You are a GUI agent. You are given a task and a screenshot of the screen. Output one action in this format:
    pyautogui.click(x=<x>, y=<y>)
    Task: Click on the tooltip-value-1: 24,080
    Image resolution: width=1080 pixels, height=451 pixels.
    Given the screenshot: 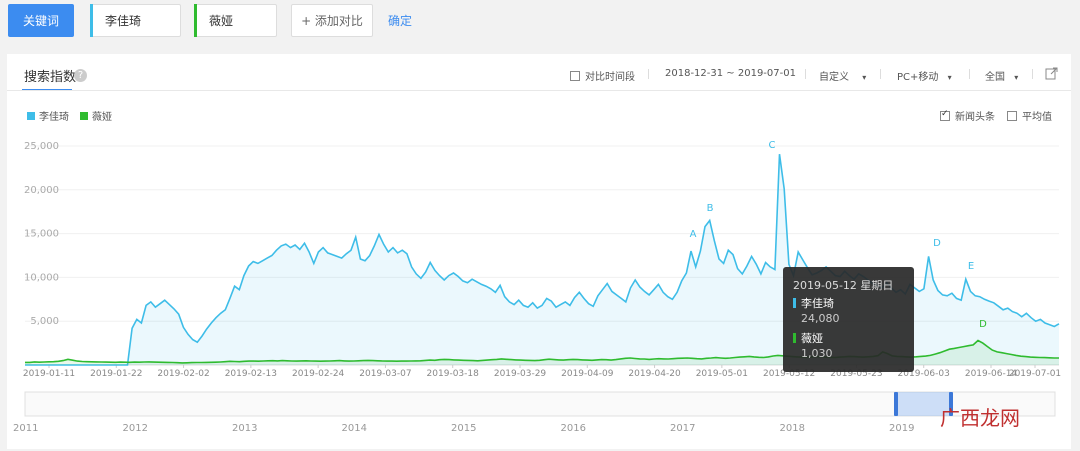 What is the action you would take?
    pyautogui.click(x=820, y=318)
    